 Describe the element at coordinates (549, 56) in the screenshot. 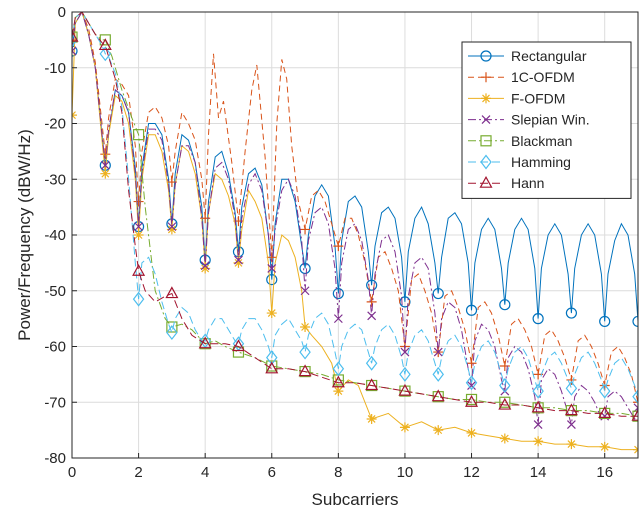

I see `legend-label: Rectangular` at that location.